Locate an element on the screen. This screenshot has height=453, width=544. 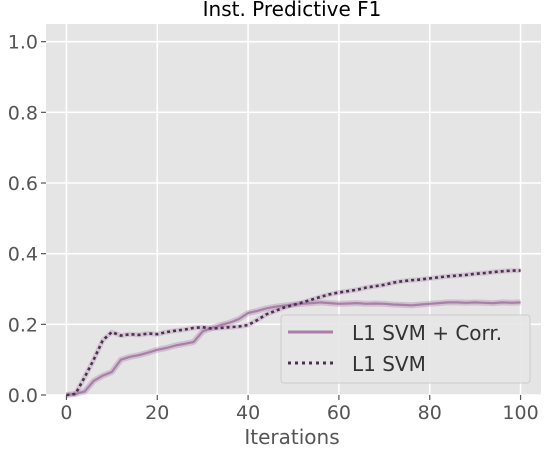
y-tick-label: 0.8 is located at coordinates (23, 113).